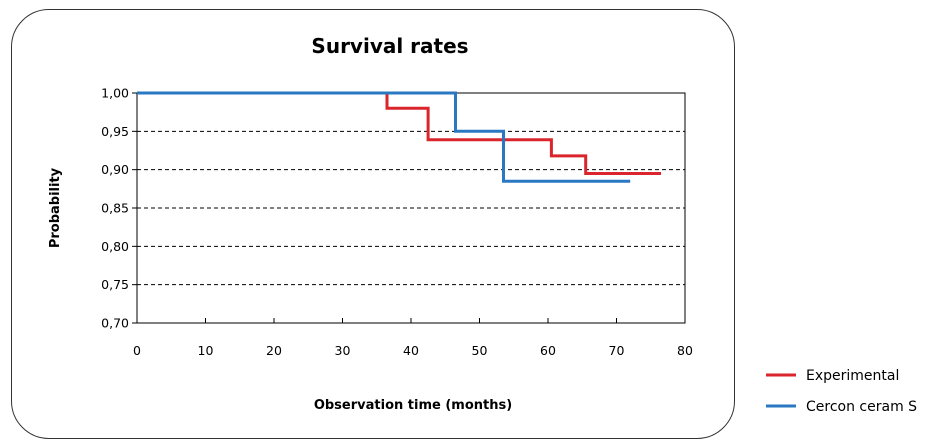 The height and width of the screenshot is (439, 939). I want to click on x-tick-label: 50, so click(480, 350).